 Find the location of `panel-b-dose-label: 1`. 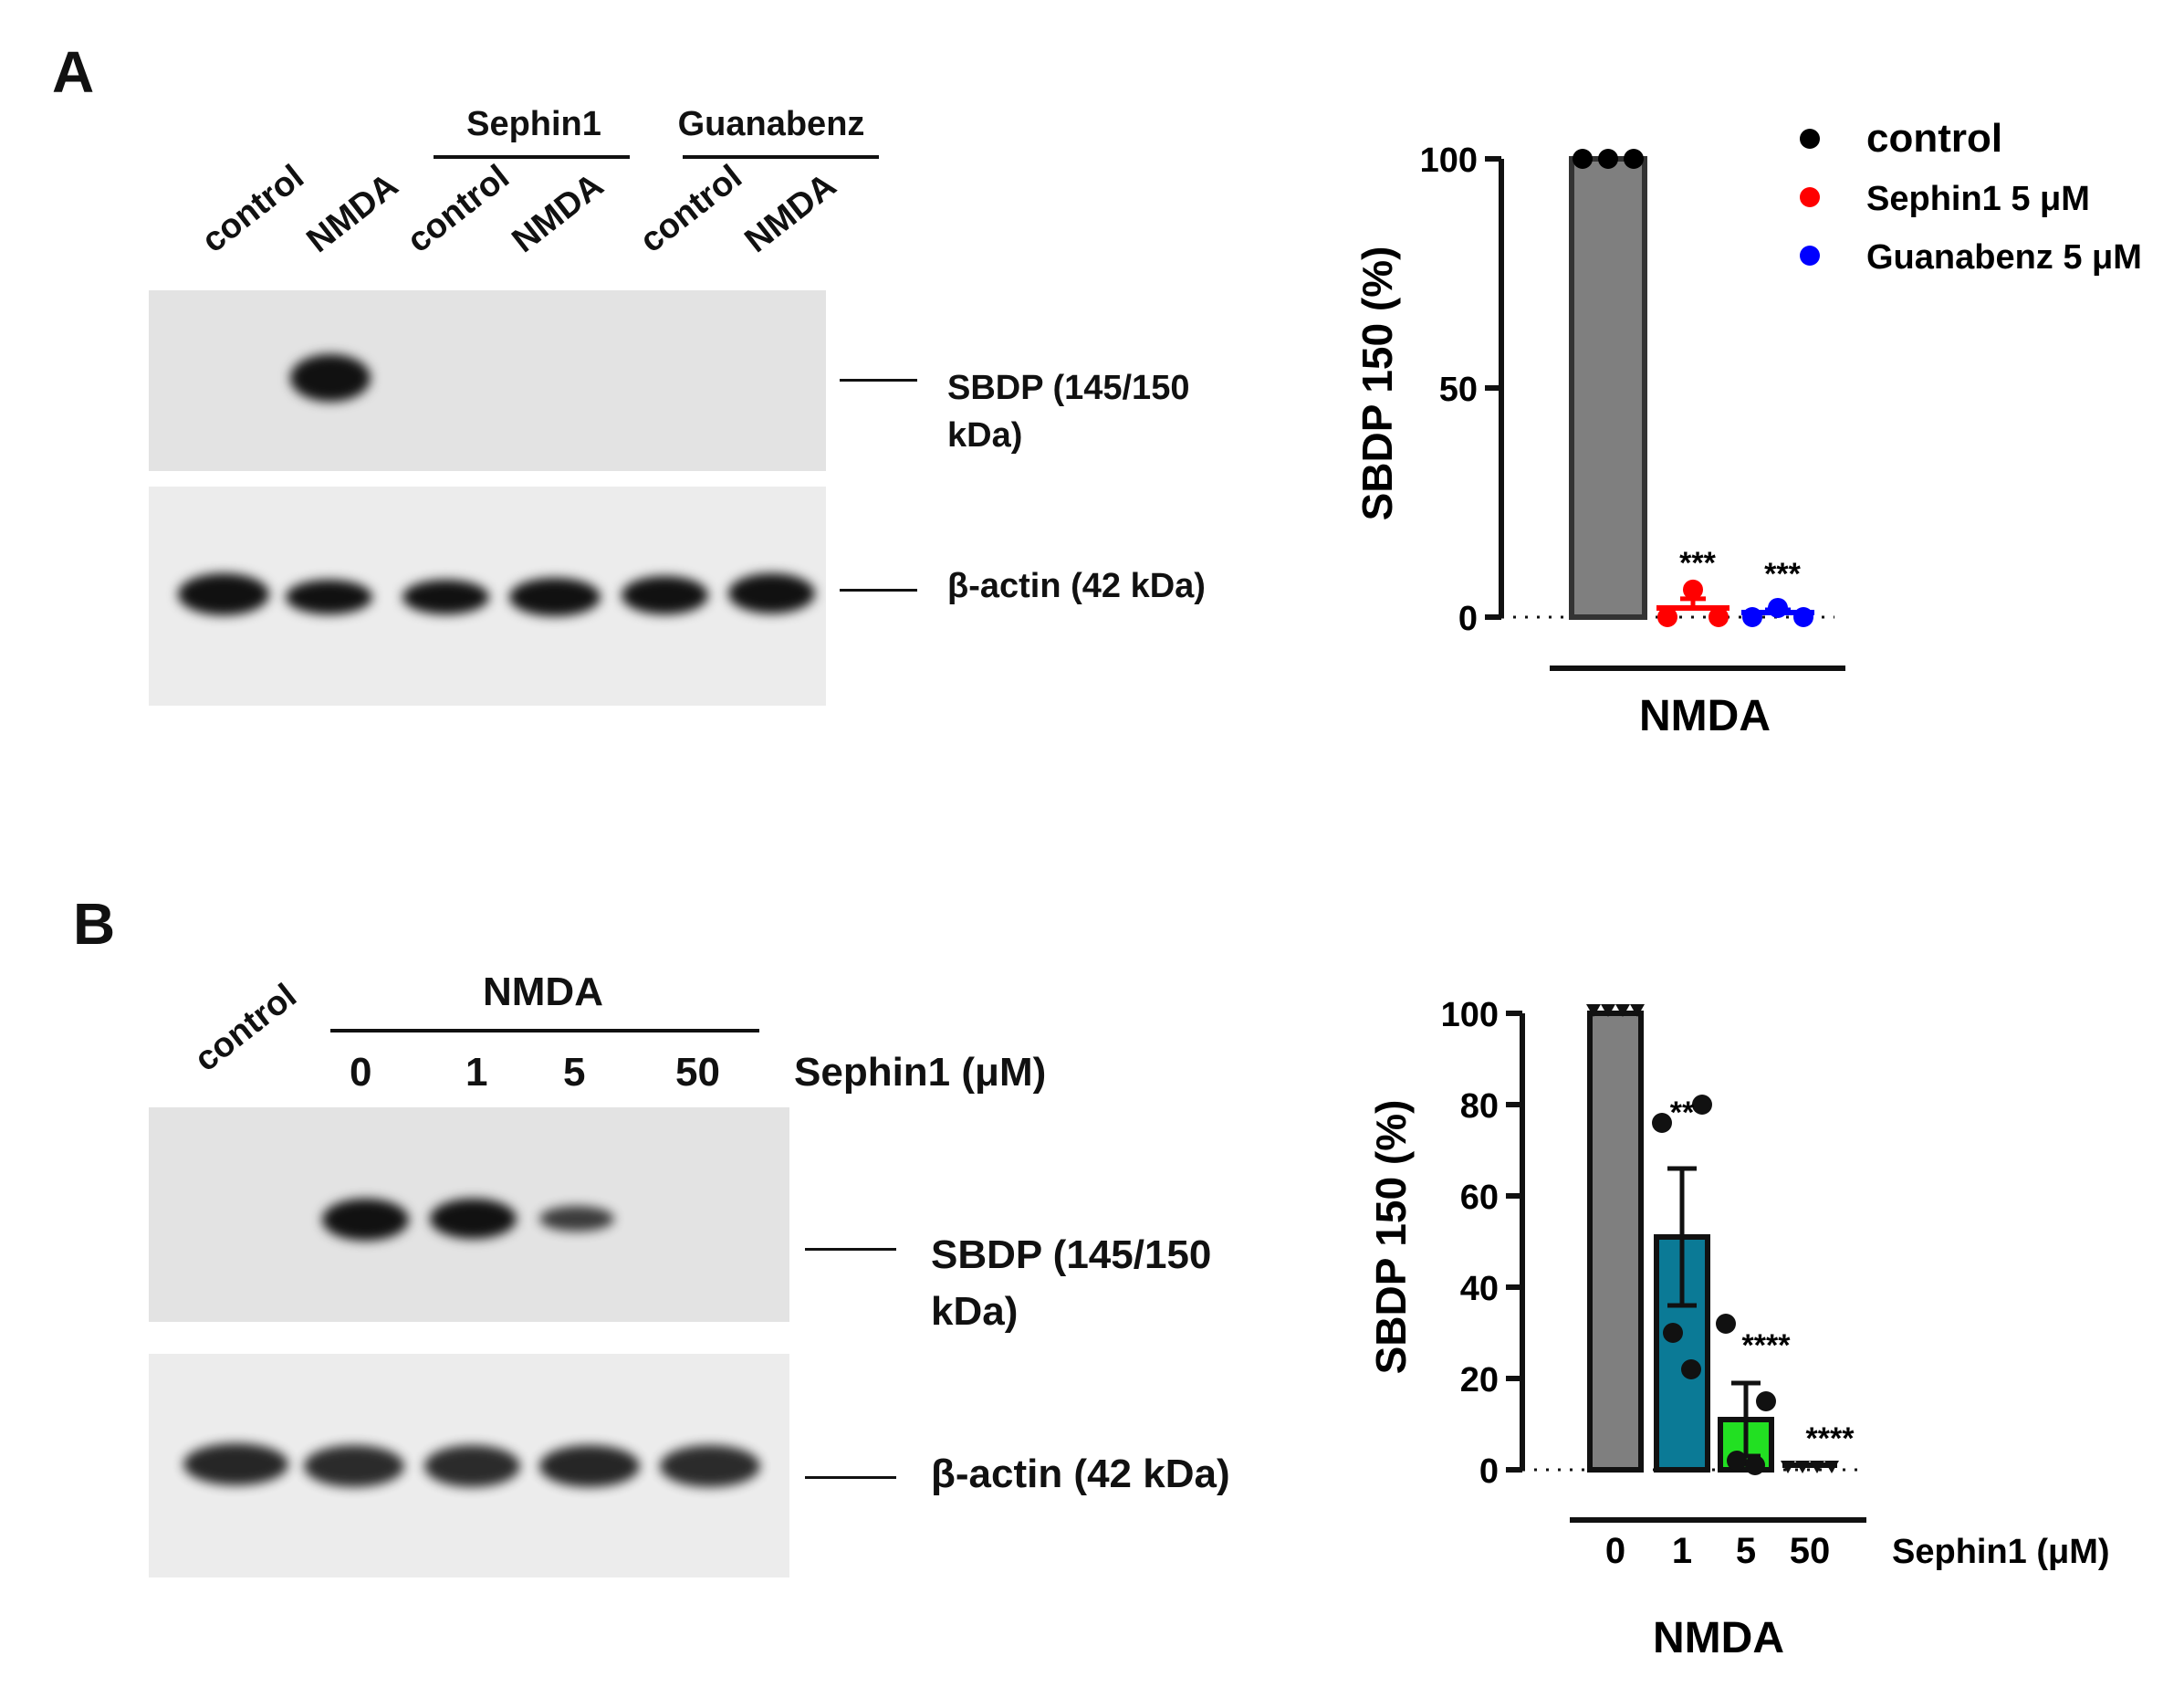

panel-b-dose-label: 1 is located at coordinates (476, 1072).